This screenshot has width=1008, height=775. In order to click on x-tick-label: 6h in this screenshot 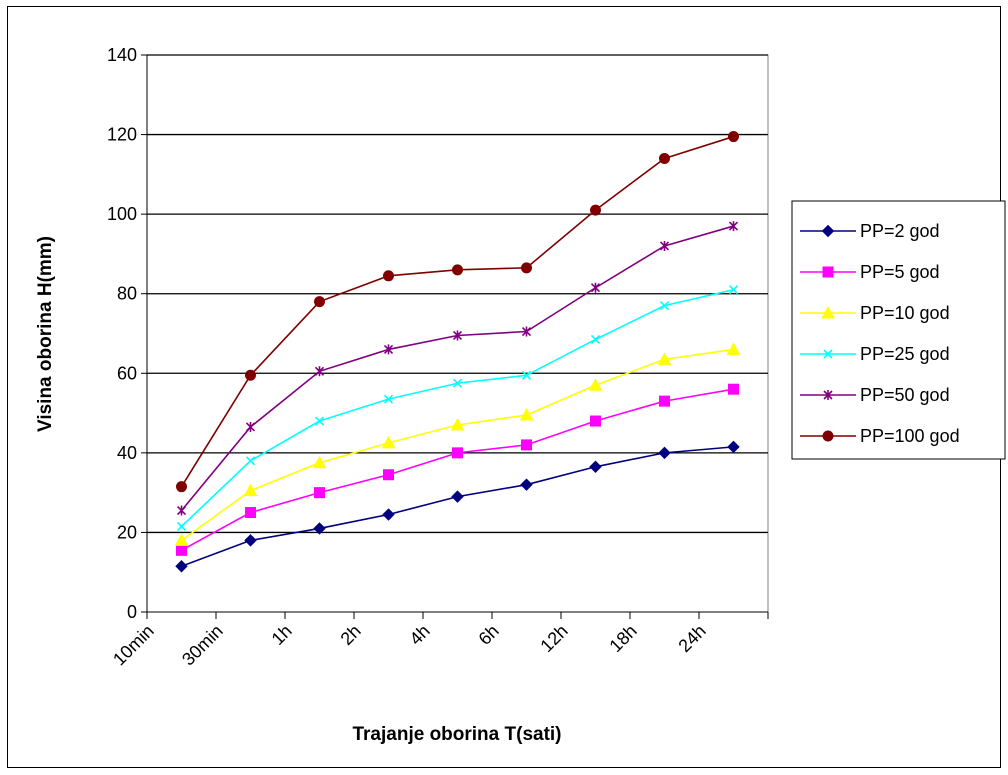, I will do `click(489, 635)`.